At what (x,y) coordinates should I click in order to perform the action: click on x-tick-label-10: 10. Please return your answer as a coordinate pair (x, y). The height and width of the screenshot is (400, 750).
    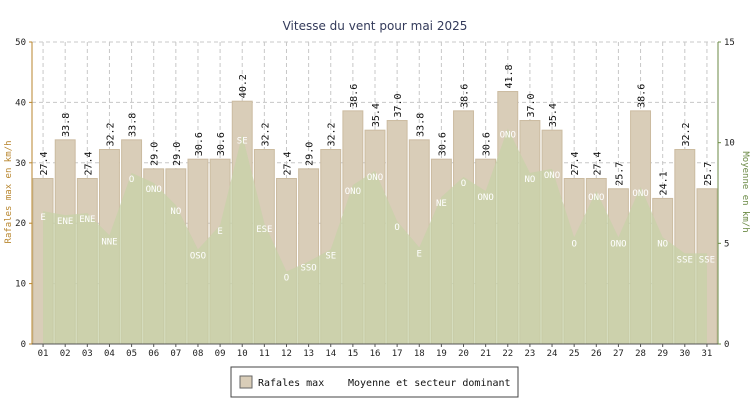
    Looking at the image, I should click on (242, 354).